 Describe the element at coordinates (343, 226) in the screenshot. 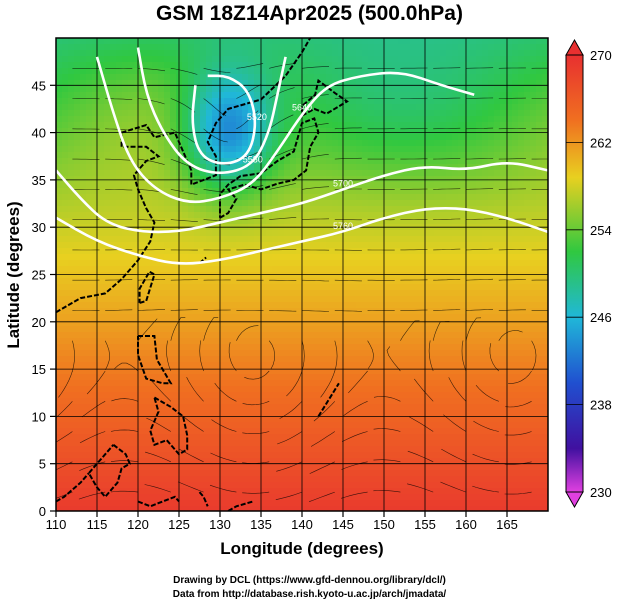

I see `contour-label: 5760` at that location.